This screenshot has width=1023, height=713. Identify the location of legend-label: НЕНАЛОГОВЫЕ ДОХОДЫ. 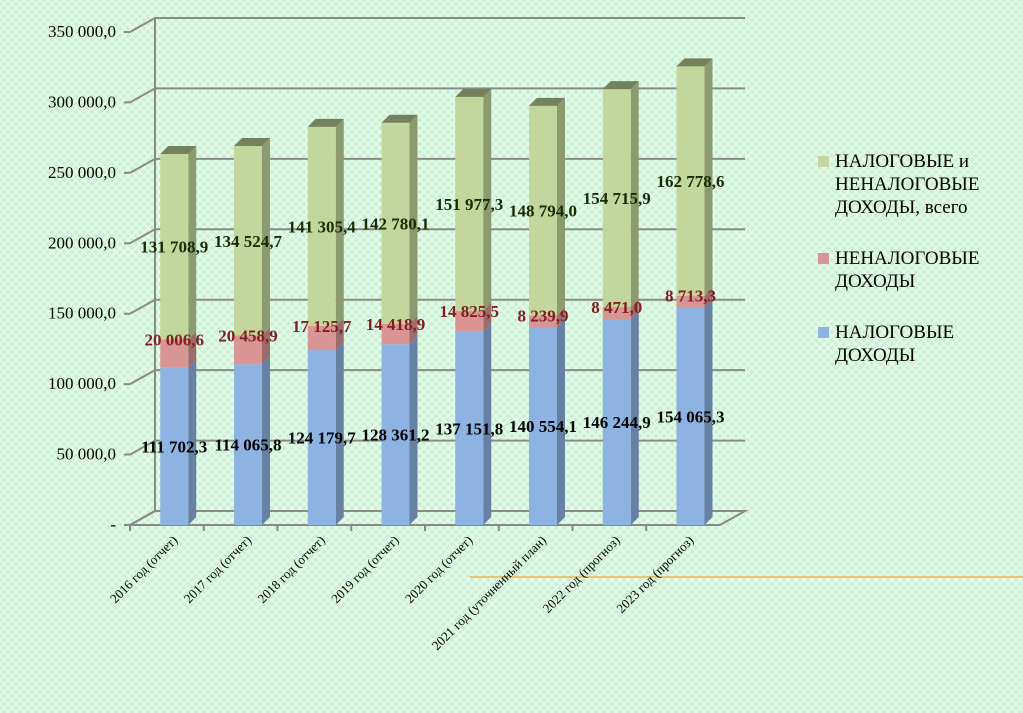
(907, 270).